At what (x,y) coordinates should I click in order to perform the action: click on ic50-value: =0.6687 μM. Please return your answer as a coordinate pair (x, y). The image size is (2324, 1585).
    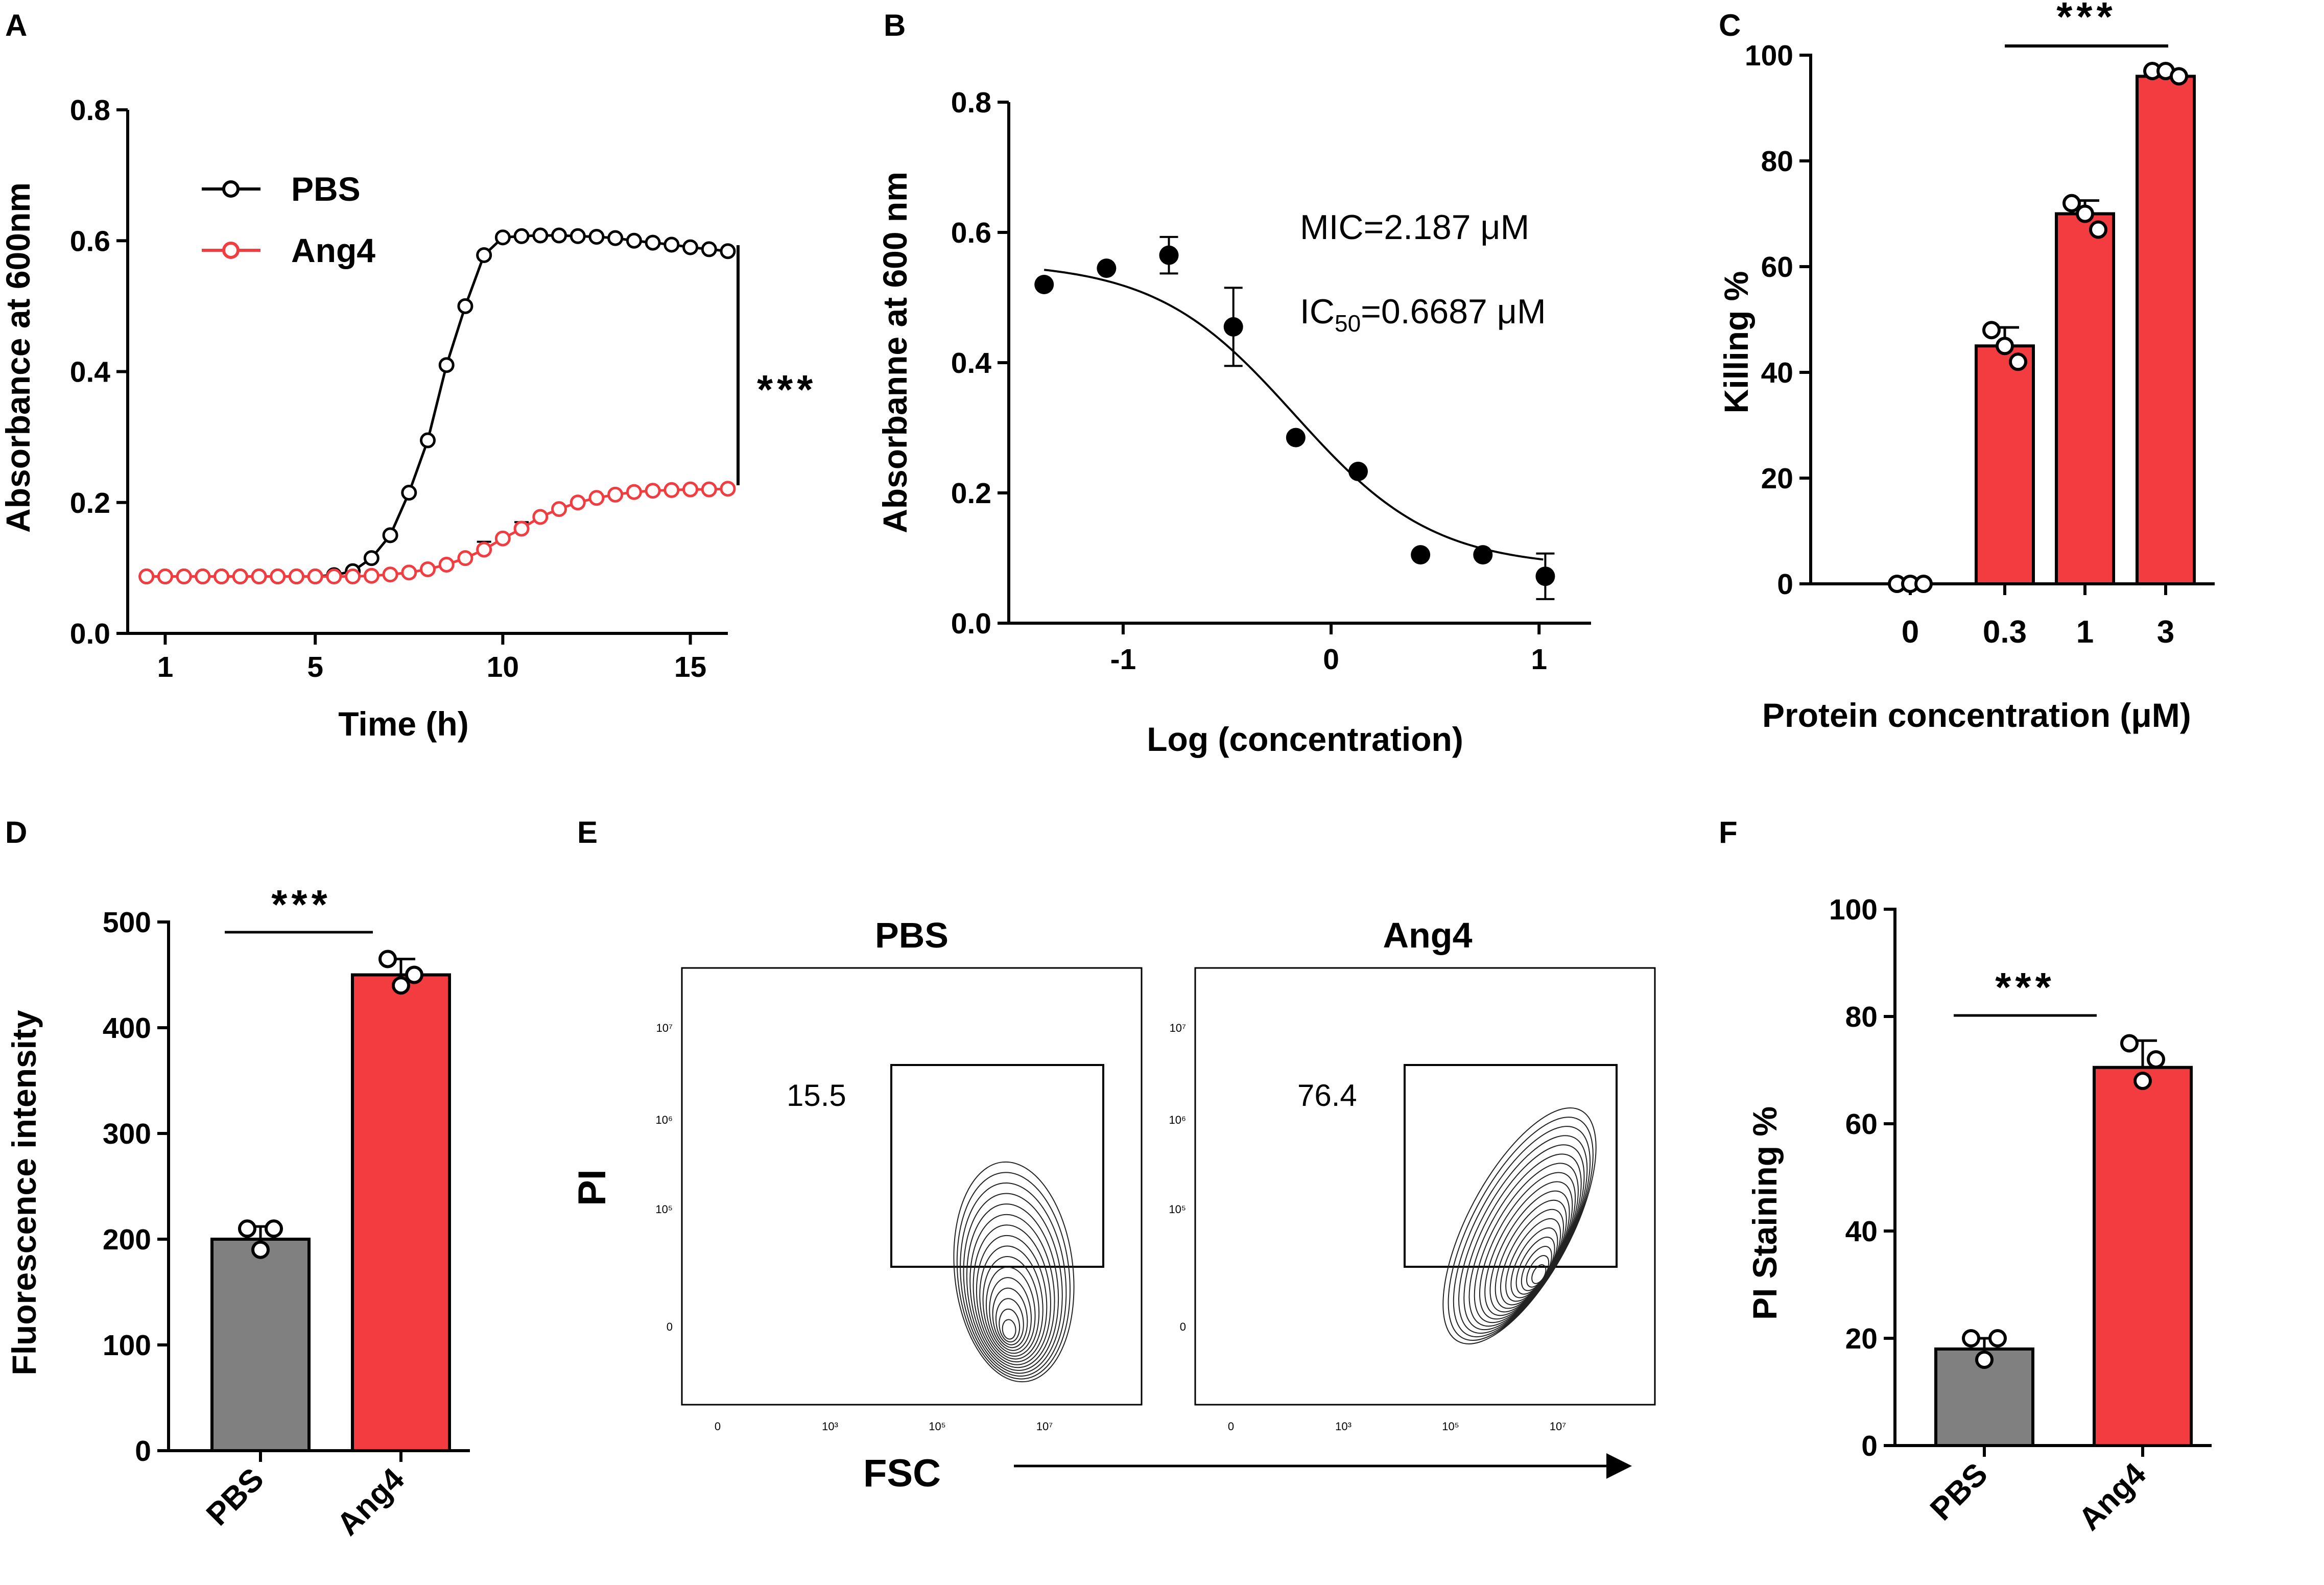
    Looking at the image, I should click on (1453, 311).